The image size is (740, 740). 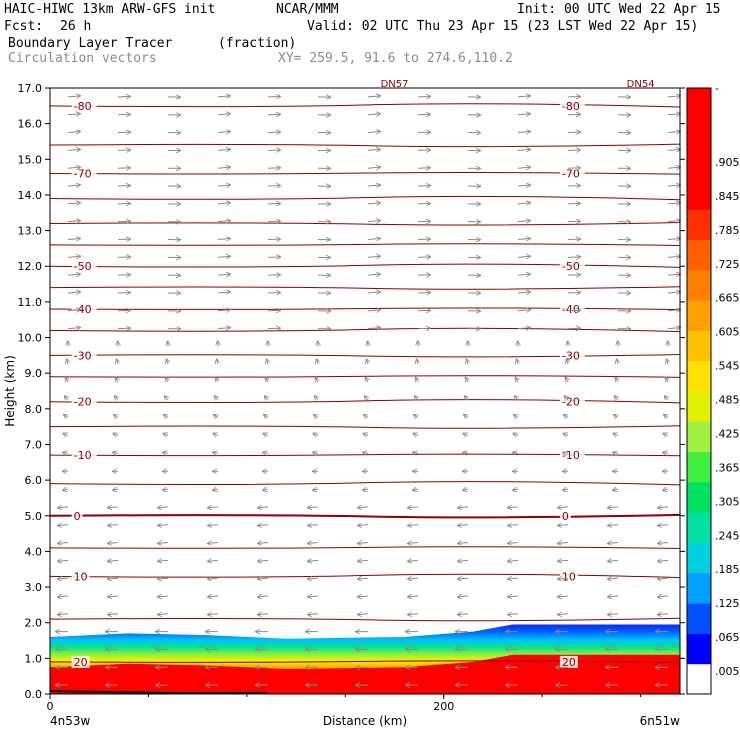 What do you see at coordinates (307, 9) in the screenshot?
I see `title-org: NCAR/MMM` at bounding box center [307, 9].